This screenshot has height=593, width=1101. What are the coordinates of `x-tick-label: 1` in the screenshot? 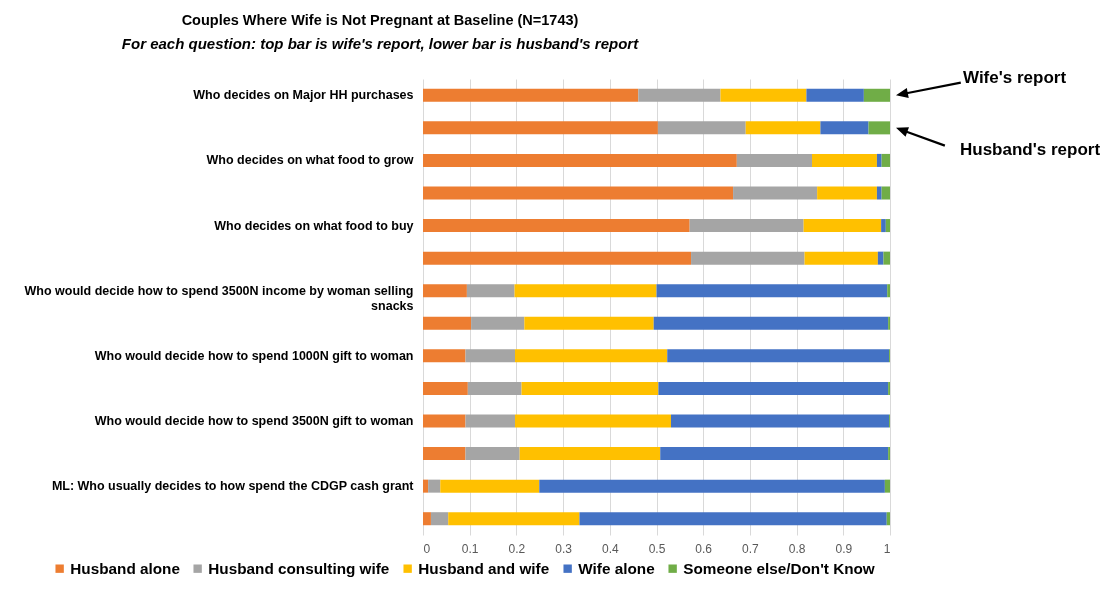 It's located at (887, 548).